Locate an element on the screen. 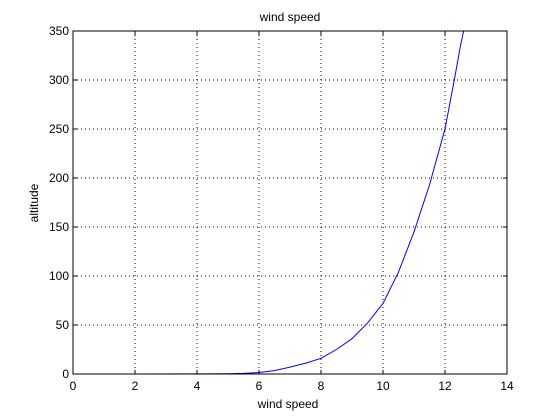 This screenshot has height=420, width=560. chart-title: wind speed is located at coordinates (290, 17).